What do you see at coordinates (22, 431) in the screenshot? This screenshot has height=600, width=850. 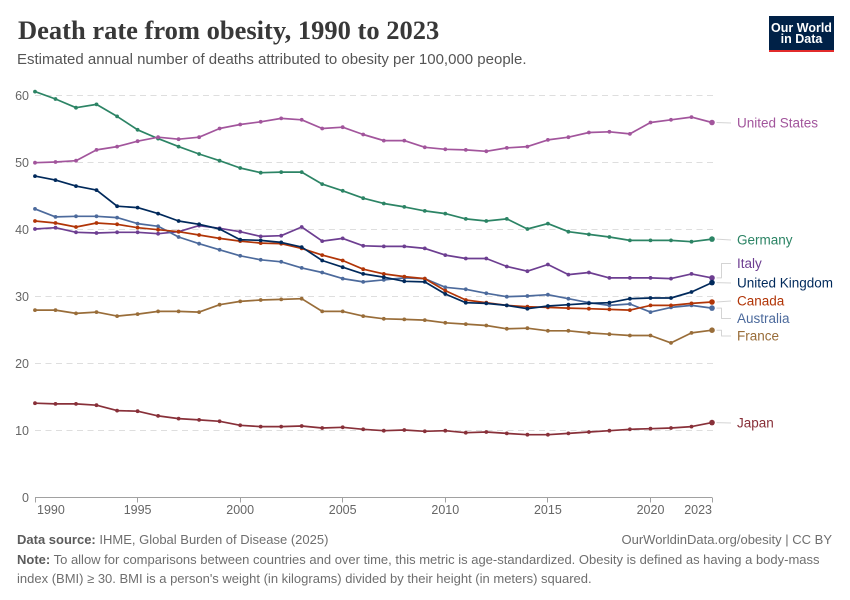 I see `svg-text: 10` at bounding box center [22, 431].